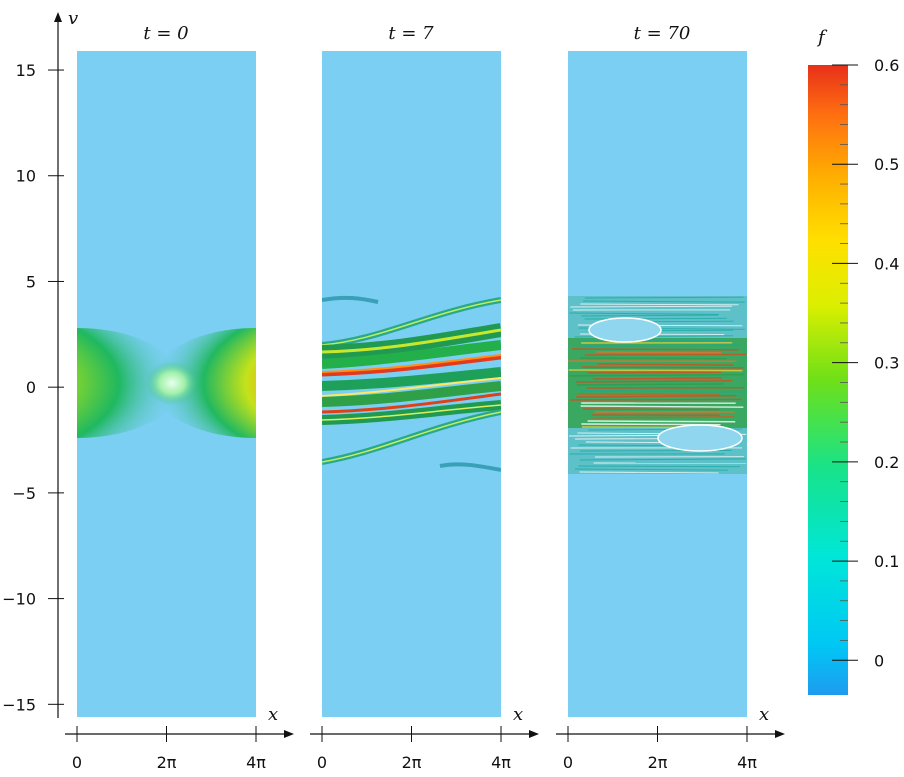 Image resolution: width=904 pixels, height=777 pixels. I want to click on panel-title-t7: t = 7, so click(411, 33).